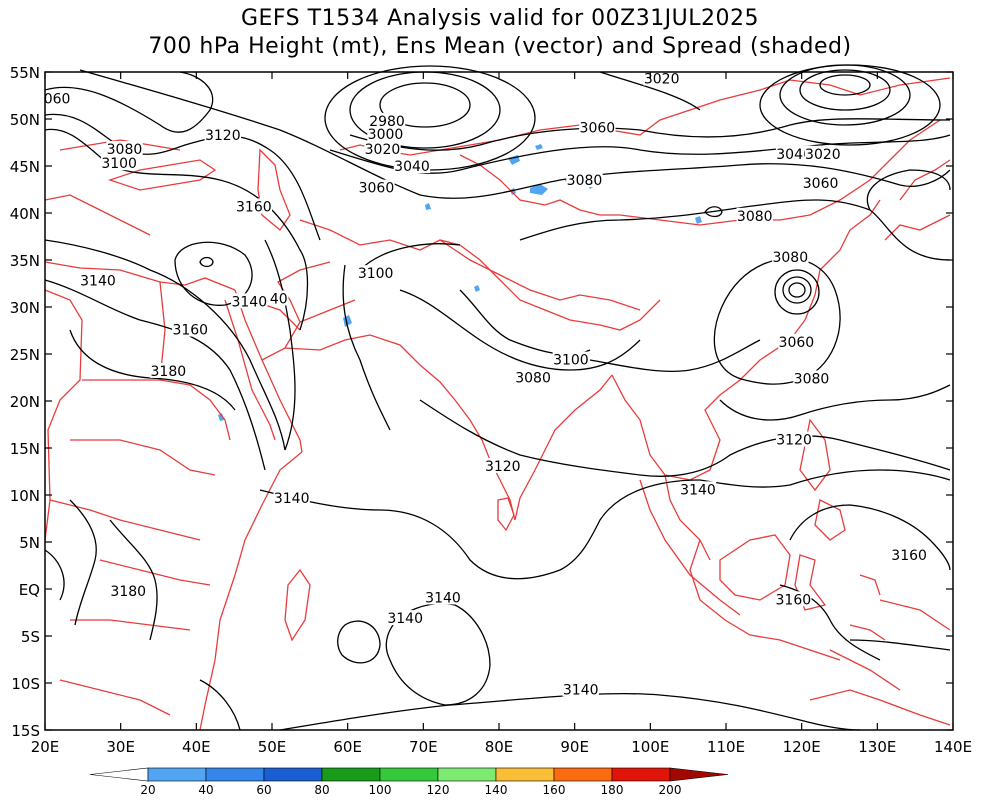 The width and height of the screenshot is (1000, 800). What do you see at coordinates (25, 120) in the screenshot?
I see `lat-label: 50N` at bounding box center [25, 120].